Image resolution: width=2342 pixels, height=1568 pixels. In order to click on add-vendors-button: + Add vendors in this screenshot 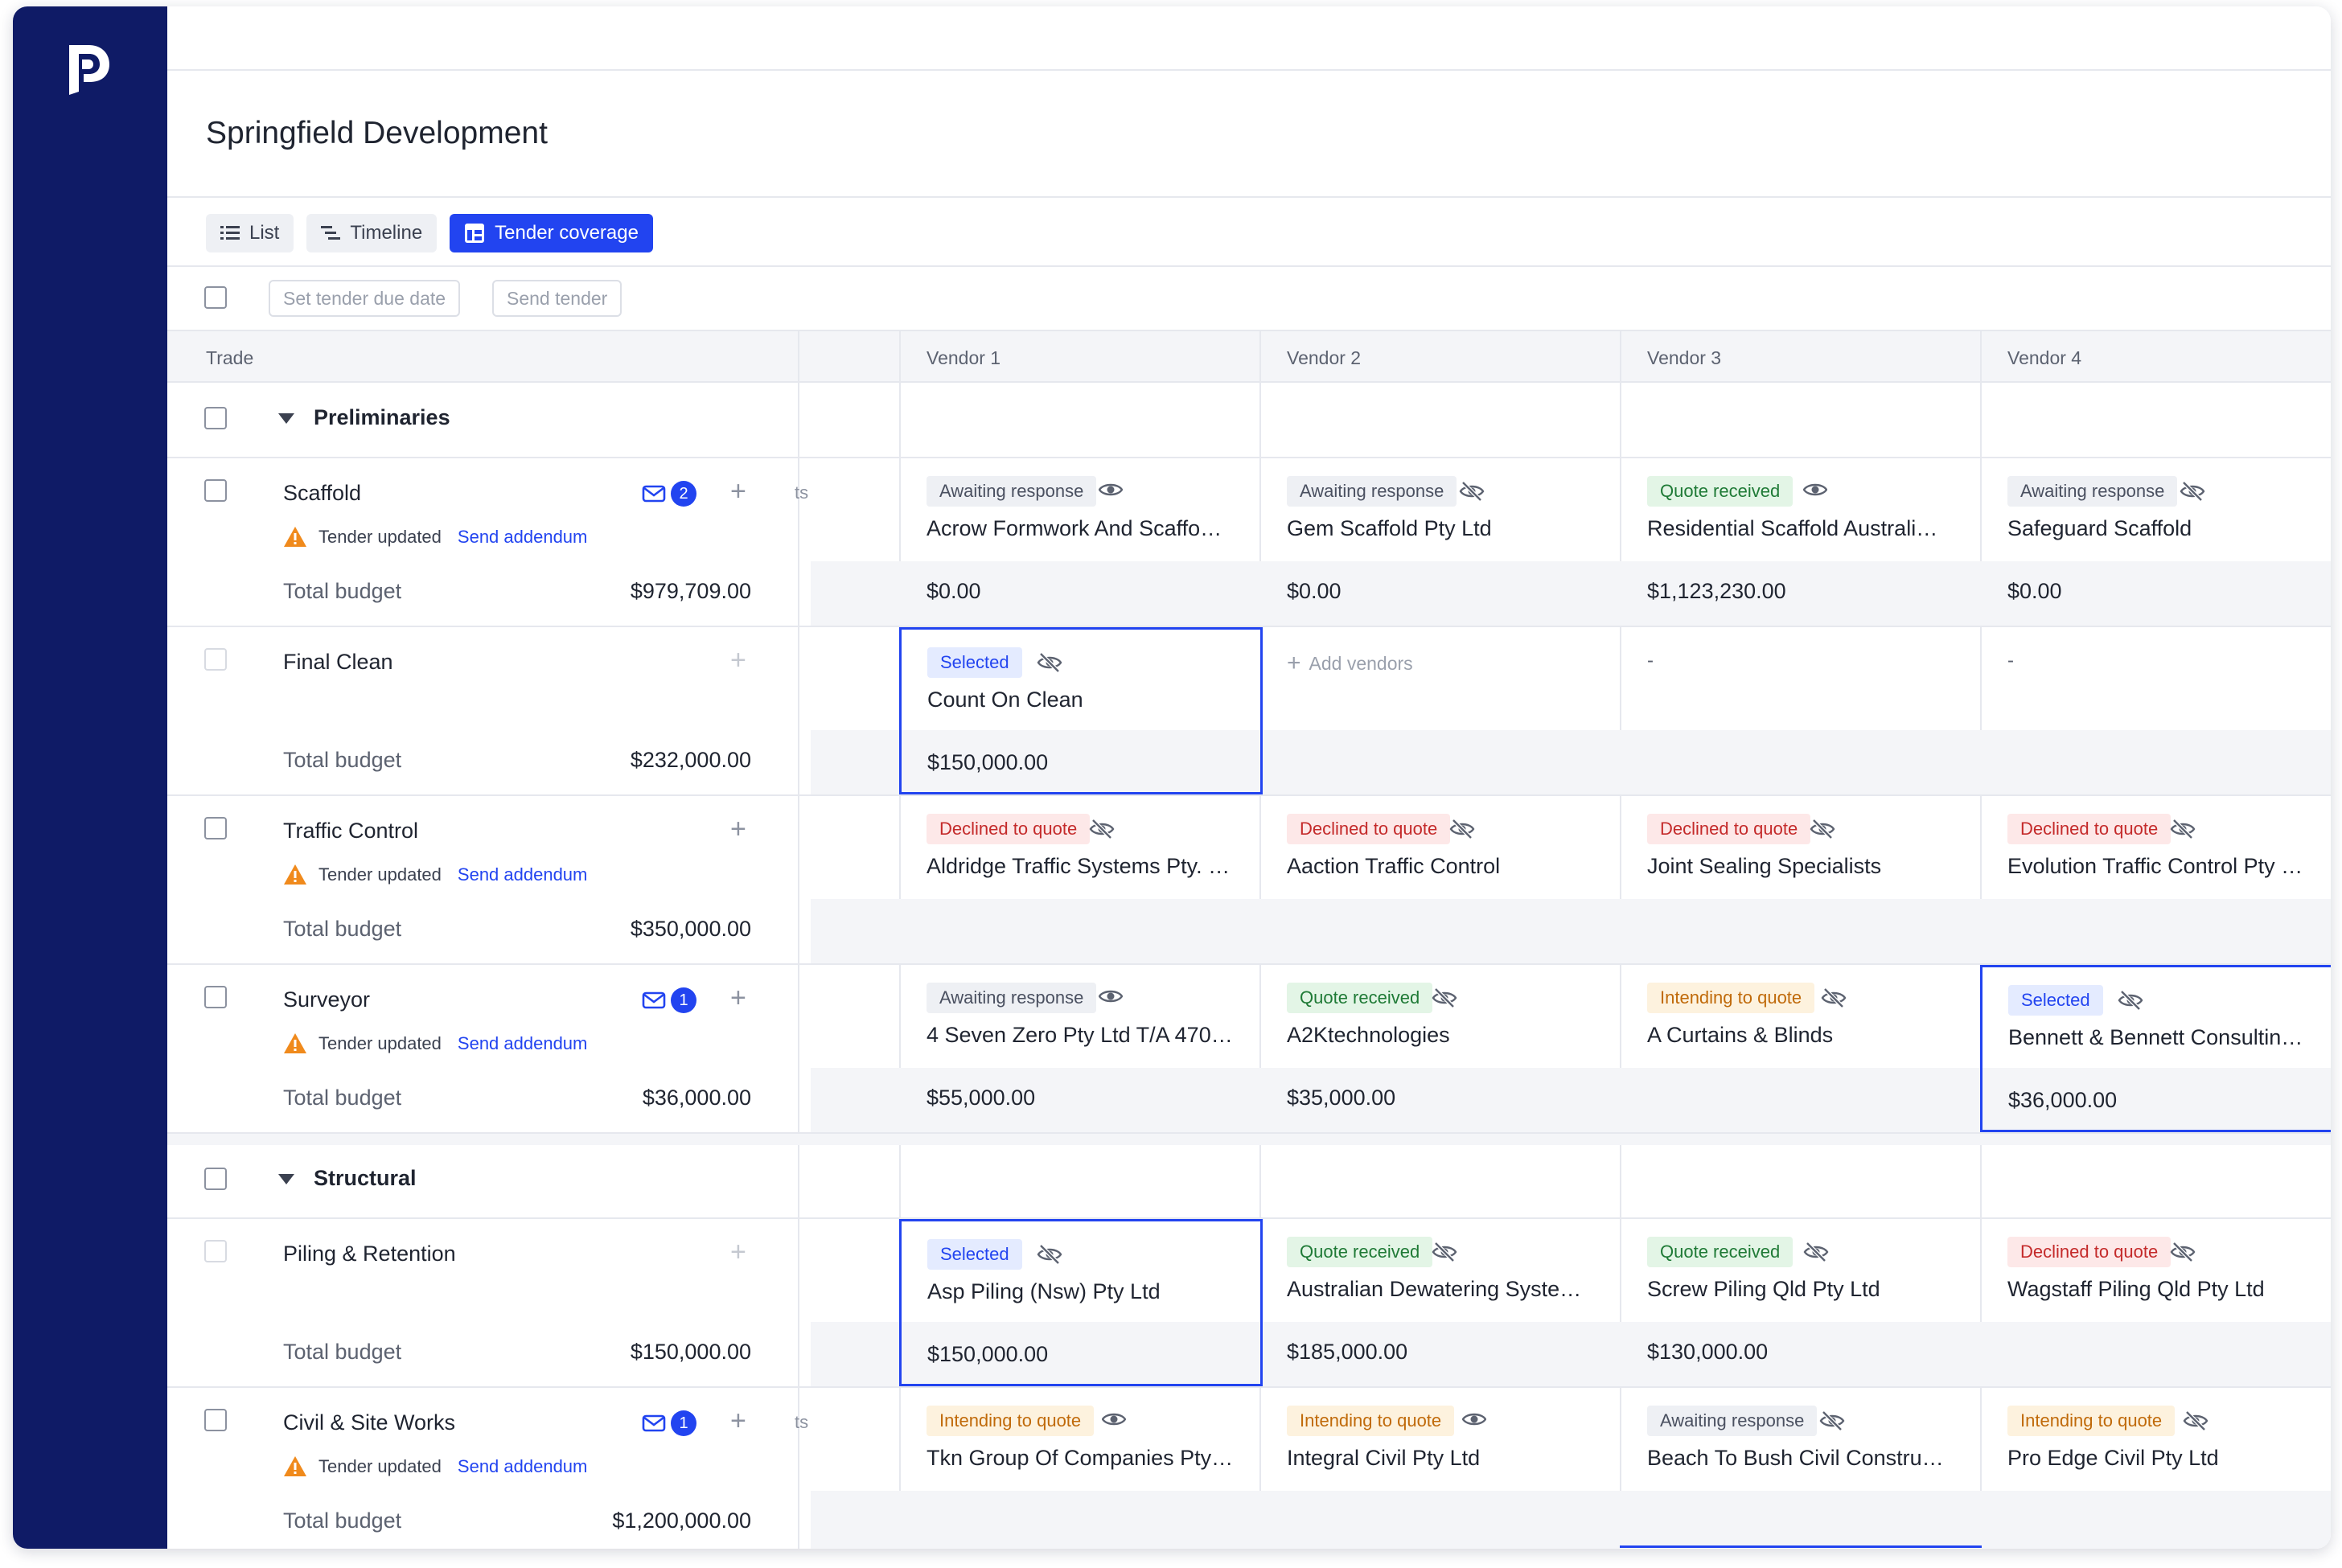, I will do `click(1350, 663)`.